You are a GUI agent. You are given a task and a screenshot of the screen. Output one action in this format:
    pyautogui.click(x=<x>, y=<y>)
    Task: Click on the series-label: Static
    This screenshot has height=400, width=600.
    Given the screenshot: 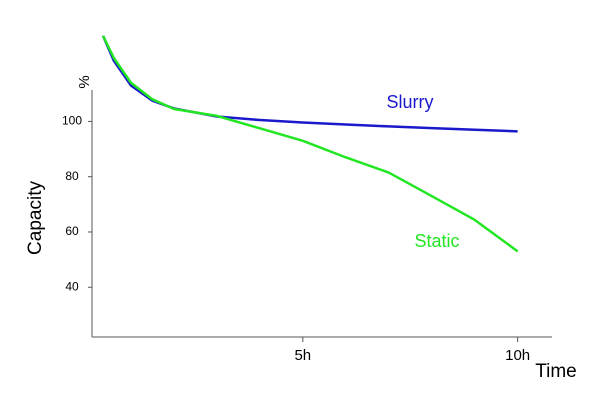 What is the action you would take?
    pyautogui.click(x=436, y=241)
    